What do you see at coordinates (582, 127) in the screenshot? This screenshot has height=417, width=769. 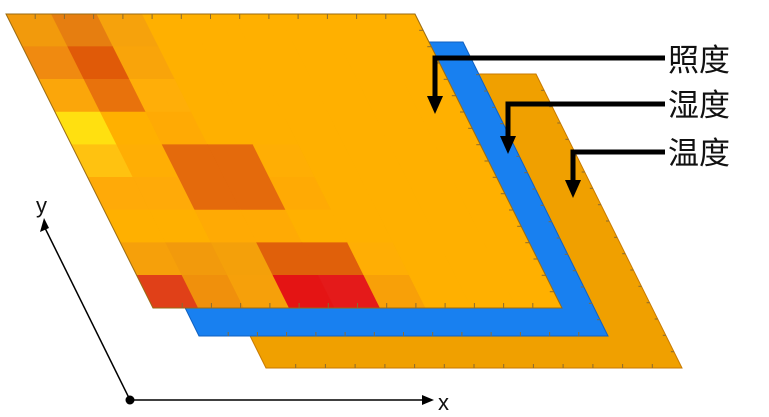 I see `humidity-pointer` at bounding box center [582, 127].